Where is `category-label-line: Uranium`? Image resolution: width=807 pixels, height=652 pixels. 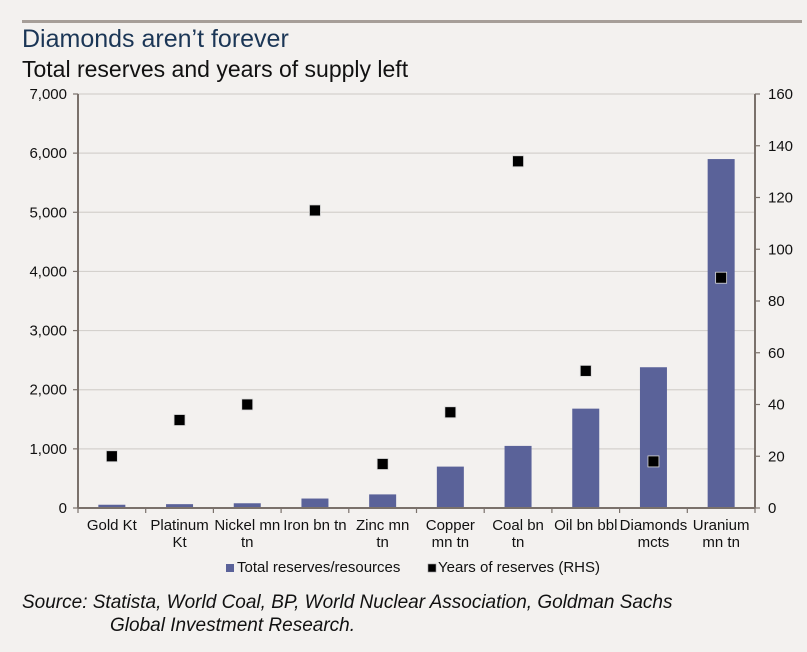
category-label-line: Uranium is located at coordinates (721, 525).